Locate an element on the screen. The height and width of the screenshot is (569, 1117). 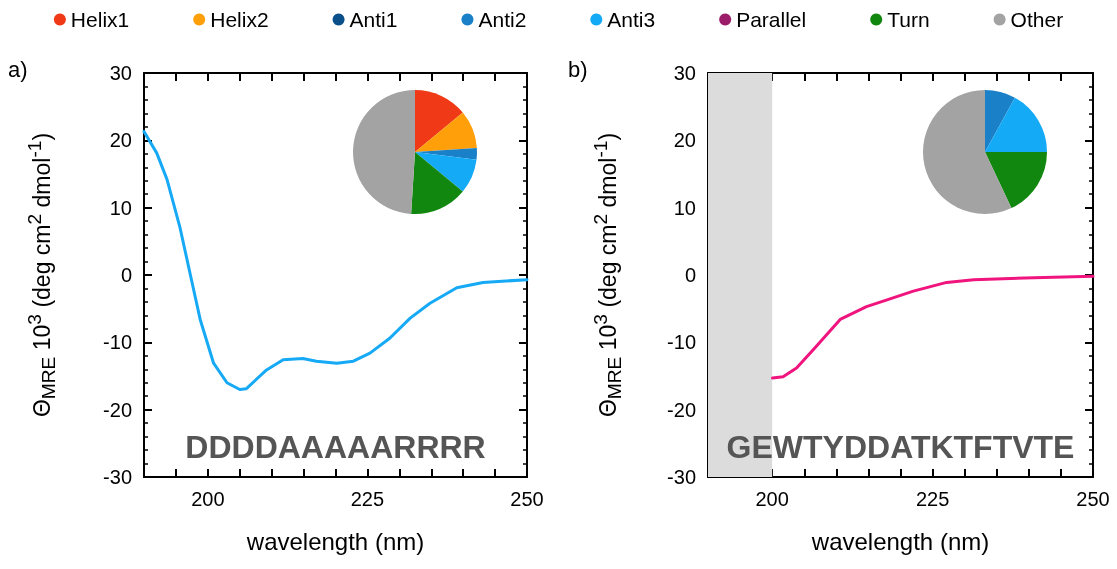
legend-label: Helix2 is located at coordinates (239, 19).